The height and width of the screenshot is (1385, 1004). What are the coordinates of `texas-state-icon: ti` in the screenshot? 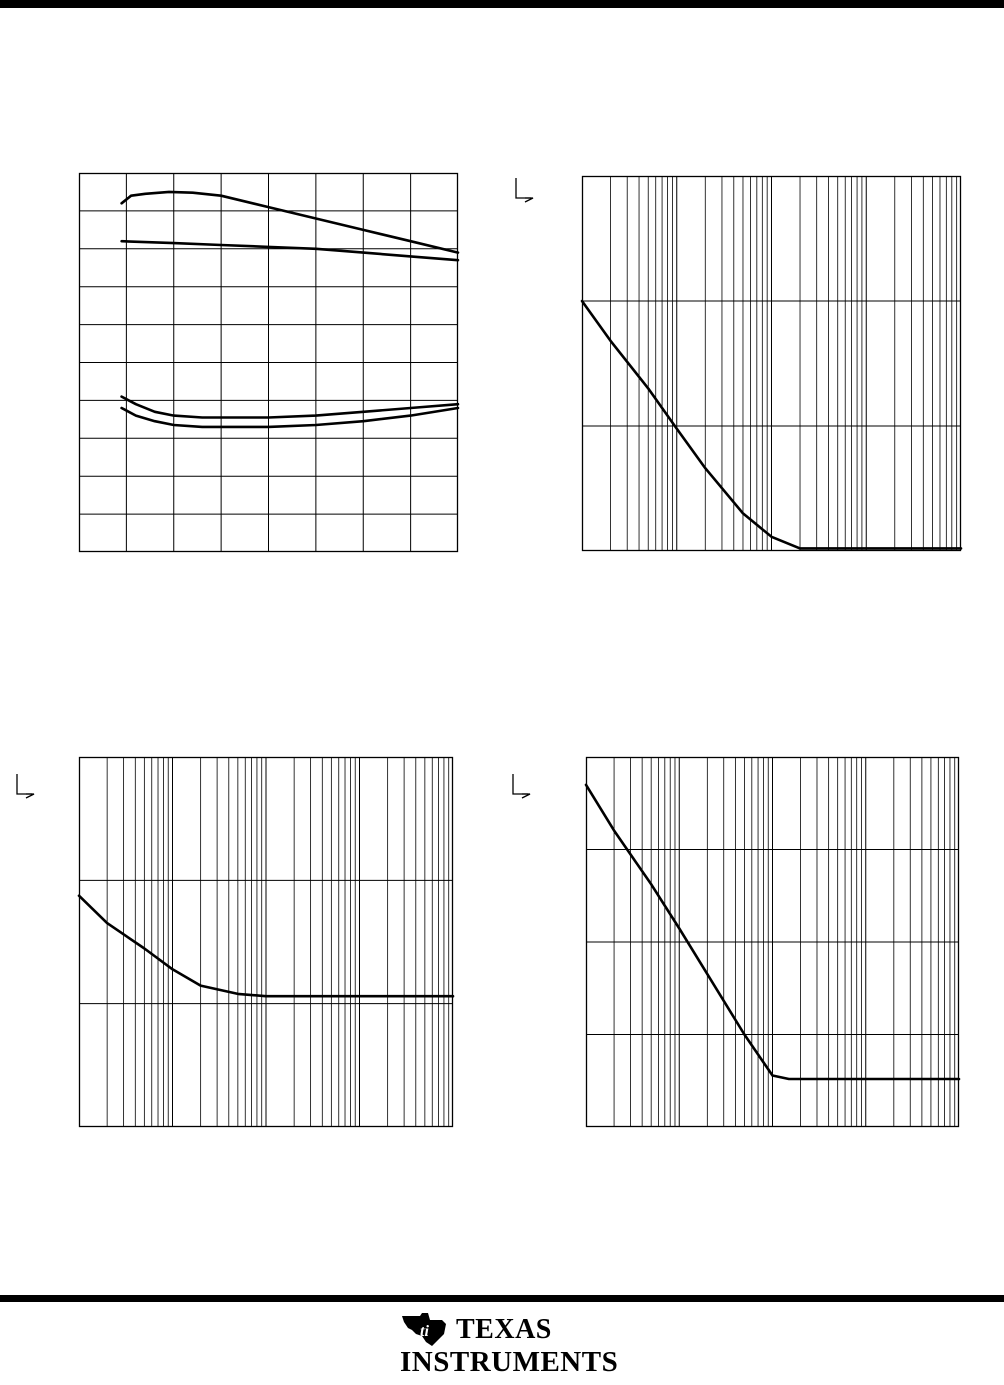 It's located at (424, 1329).